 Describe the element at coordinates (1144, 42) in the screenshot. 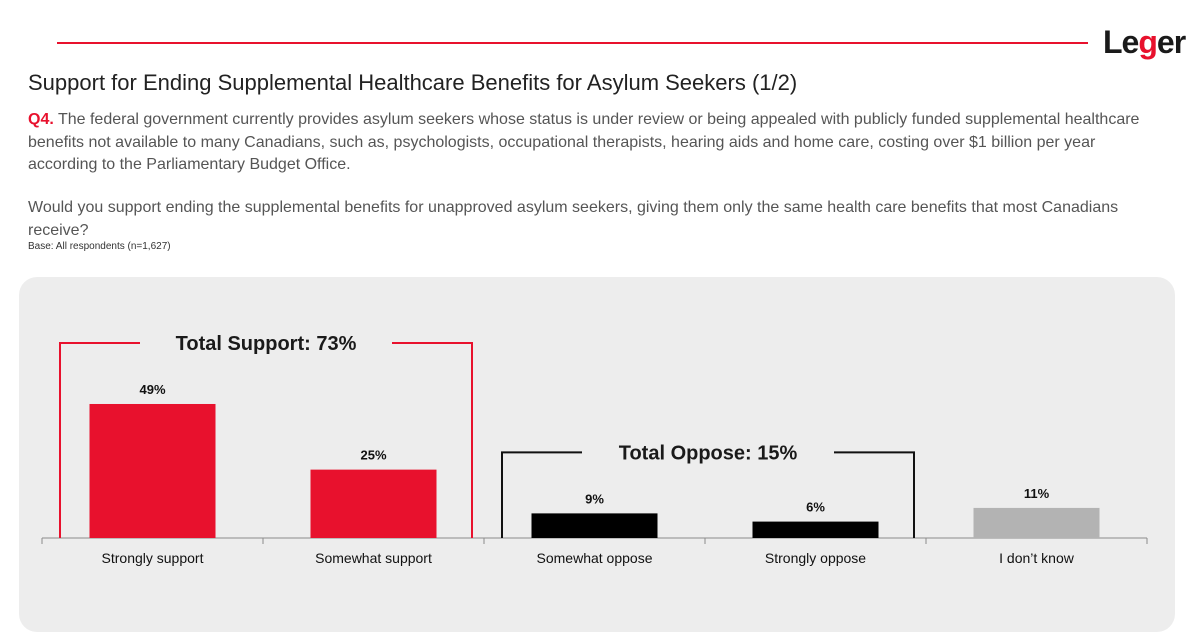

I see `leger-logo: Leger` at that location.